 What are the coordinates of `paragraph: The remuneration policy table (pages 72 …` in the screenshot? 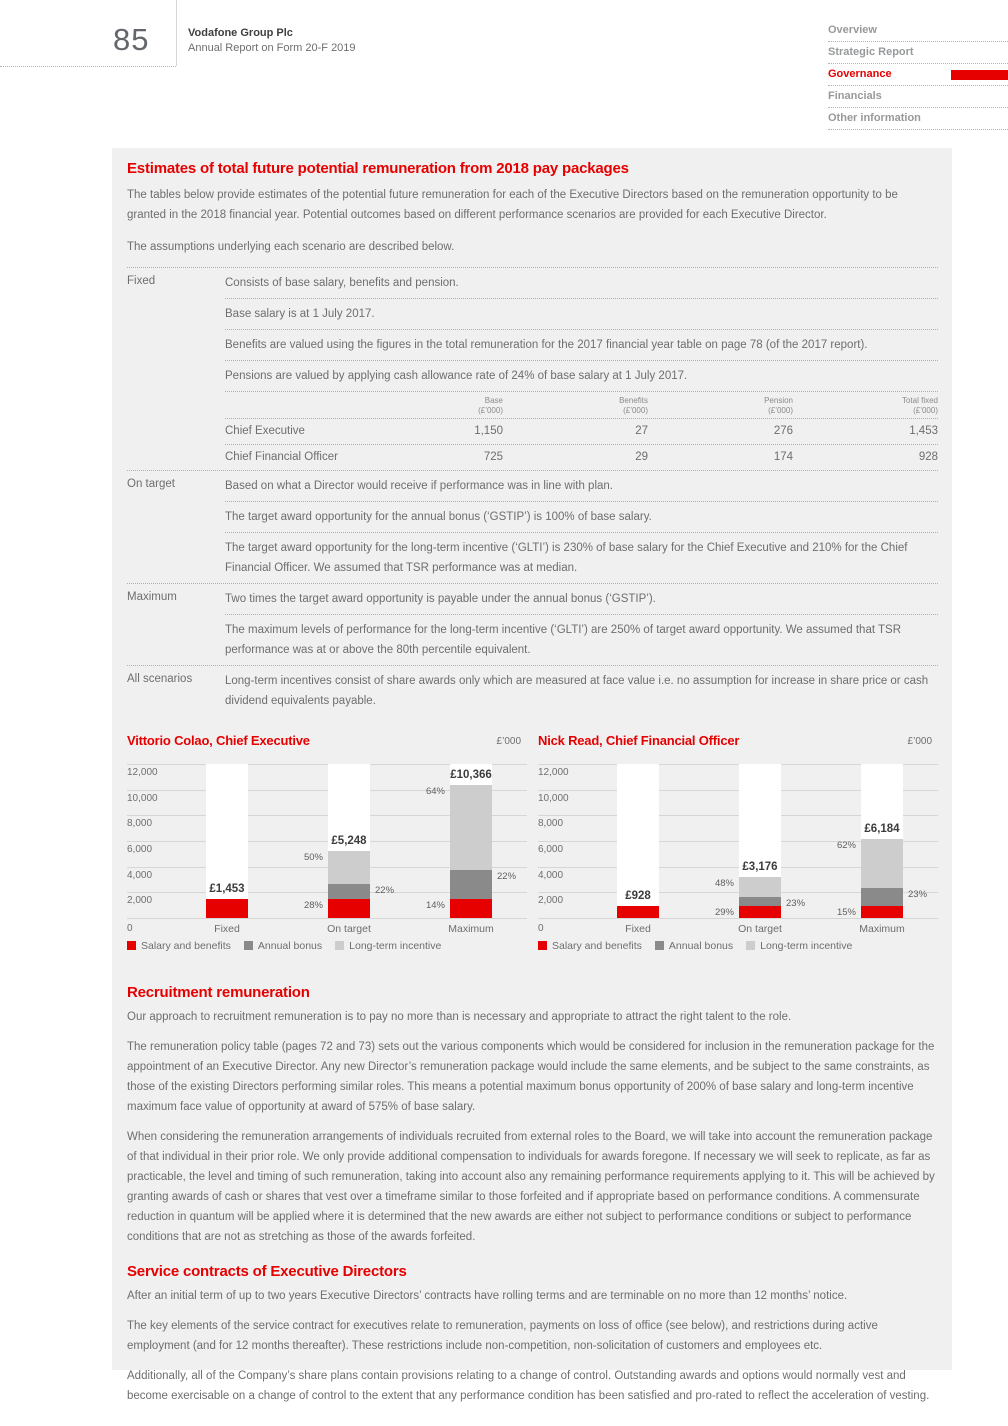 It's located at (531, 1077).